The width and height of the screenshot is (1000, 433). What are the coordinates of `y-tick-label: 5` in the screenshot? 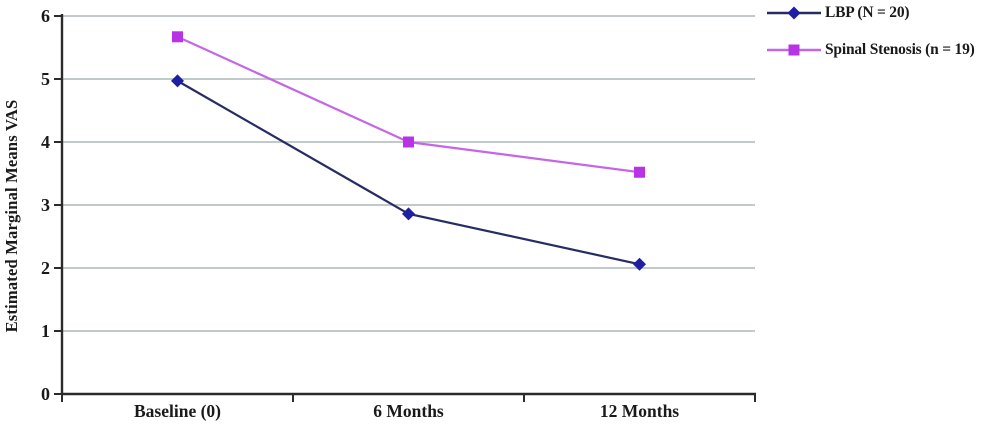 It's located at (45, 79).